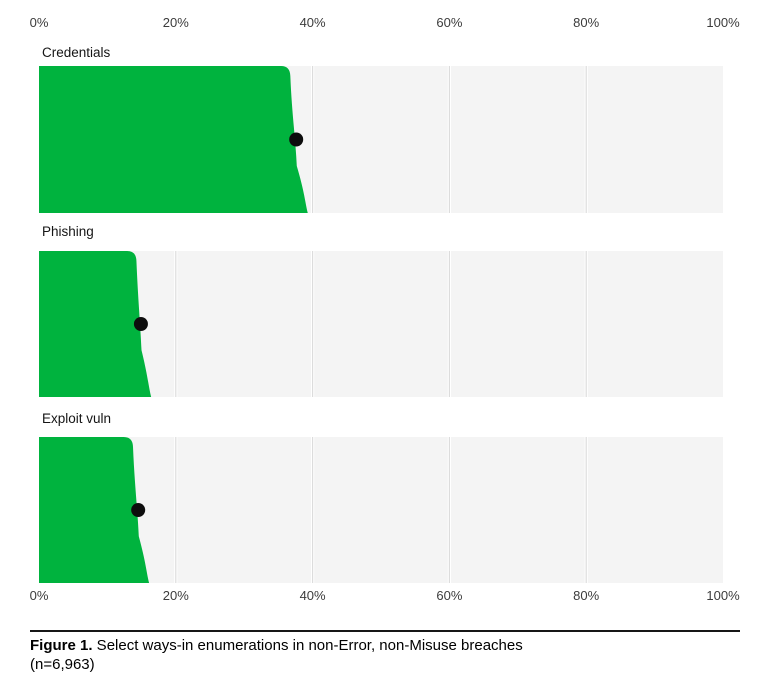 This screenshot has height=692, width=767. What do you see at coordinates (76, 52) in the screenshot?
I see `category-label-credentials: Credentials` at bounding box center [76, 52].